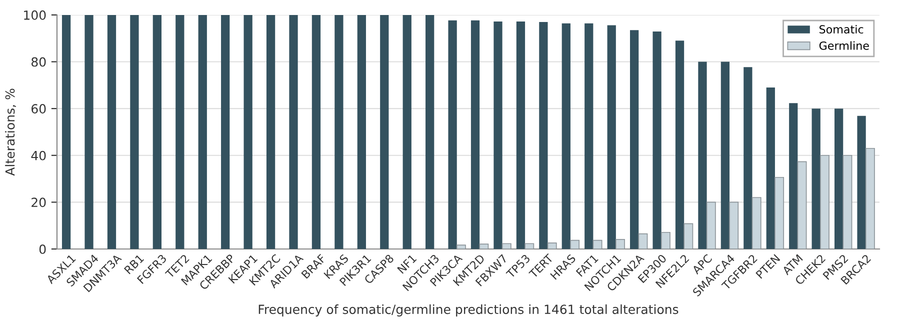  Describe the element at coordinates (42, 249) in the screenshot. I see `y-tick-label: 0` at that location.